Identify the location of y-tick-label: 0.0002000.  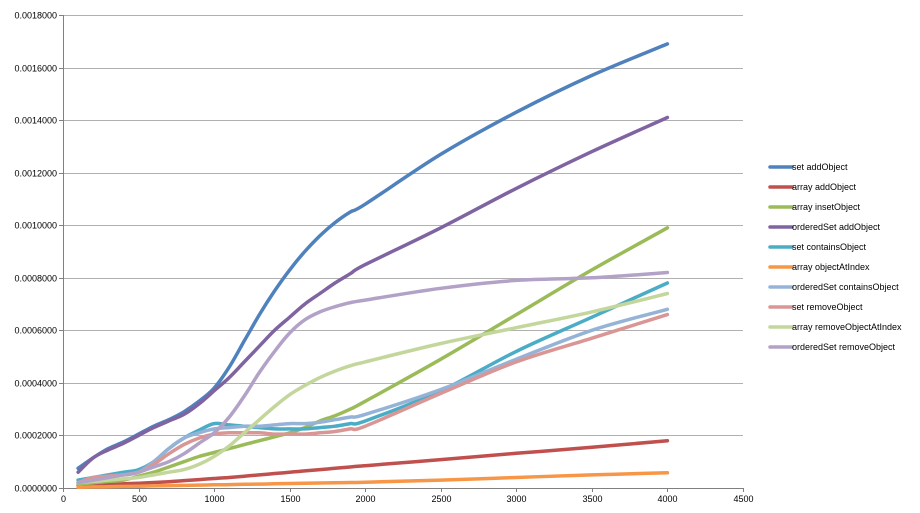
(35, 436).